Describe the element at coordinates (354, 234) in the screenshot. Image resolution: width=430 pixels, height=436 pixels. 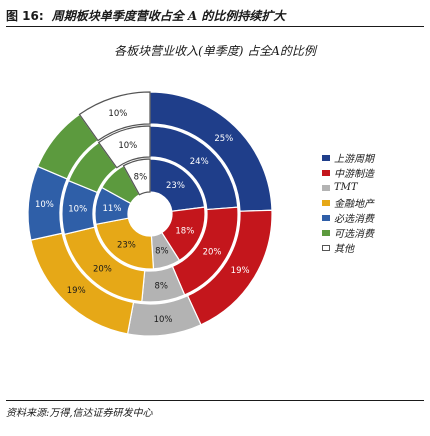
I see `legend-label: 可选消费` at that location.